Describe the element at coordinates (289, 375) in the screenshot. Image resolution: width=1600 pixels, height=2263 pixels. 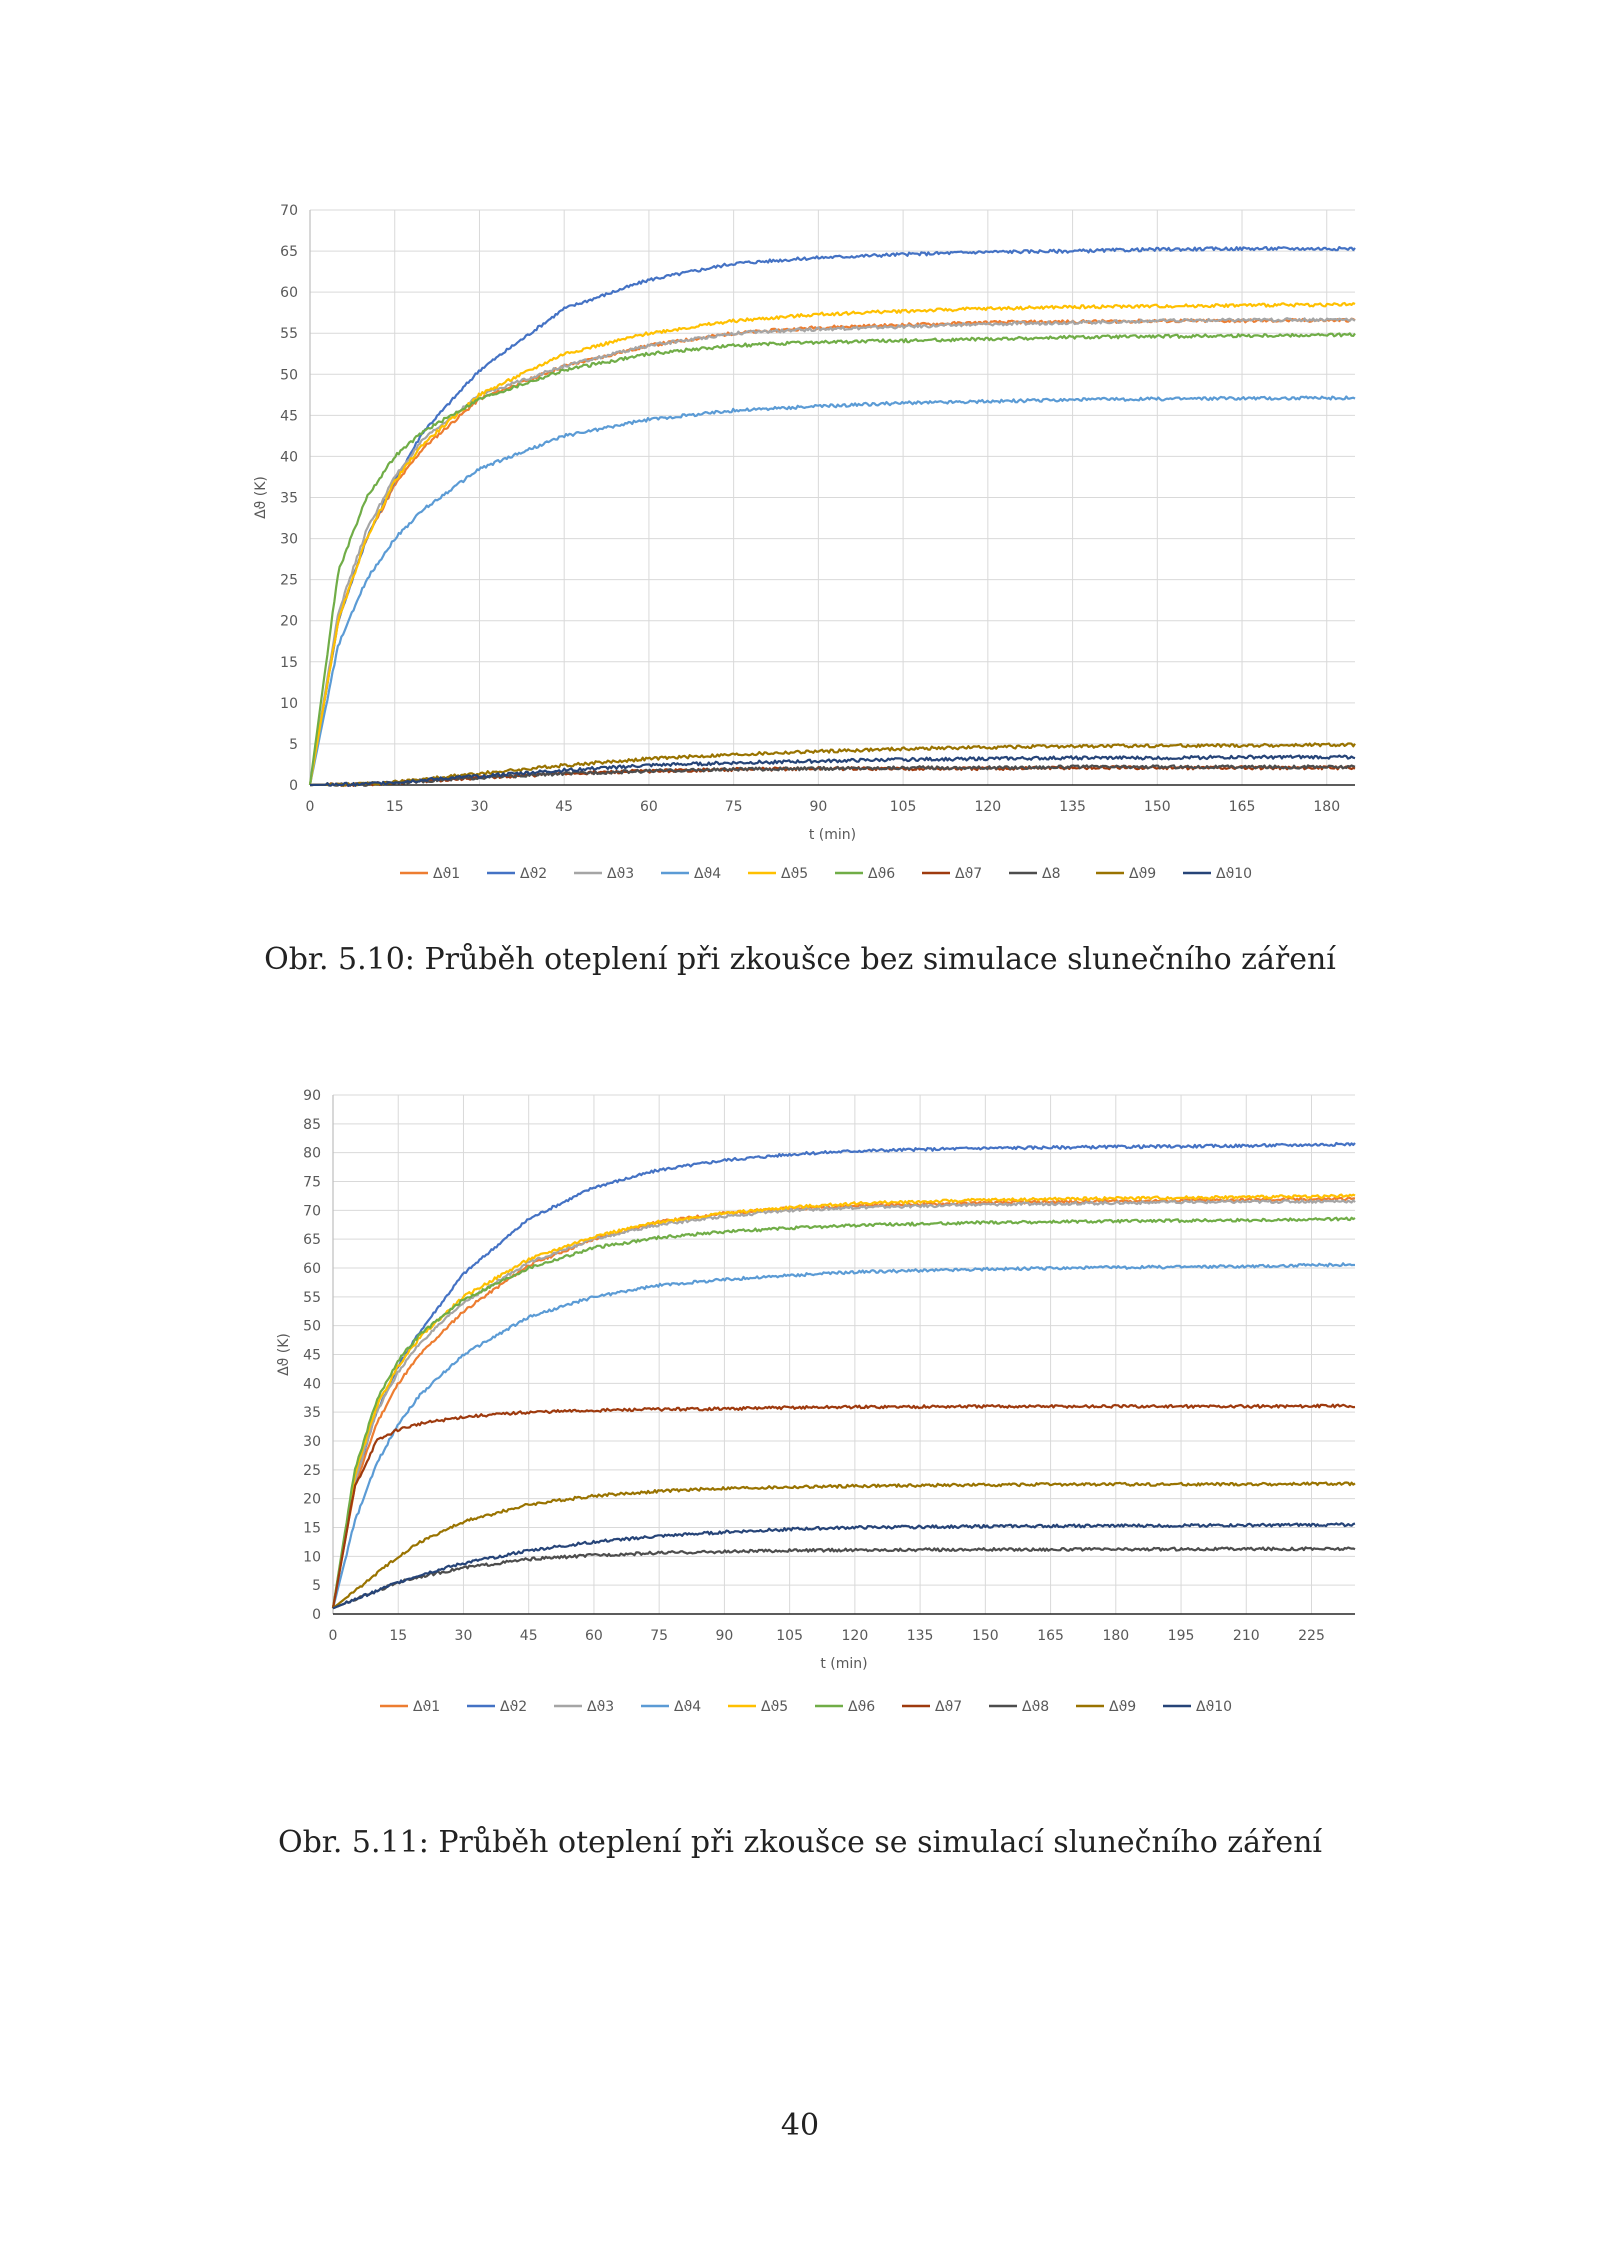
I see `y-tick-label: 50` at that location.